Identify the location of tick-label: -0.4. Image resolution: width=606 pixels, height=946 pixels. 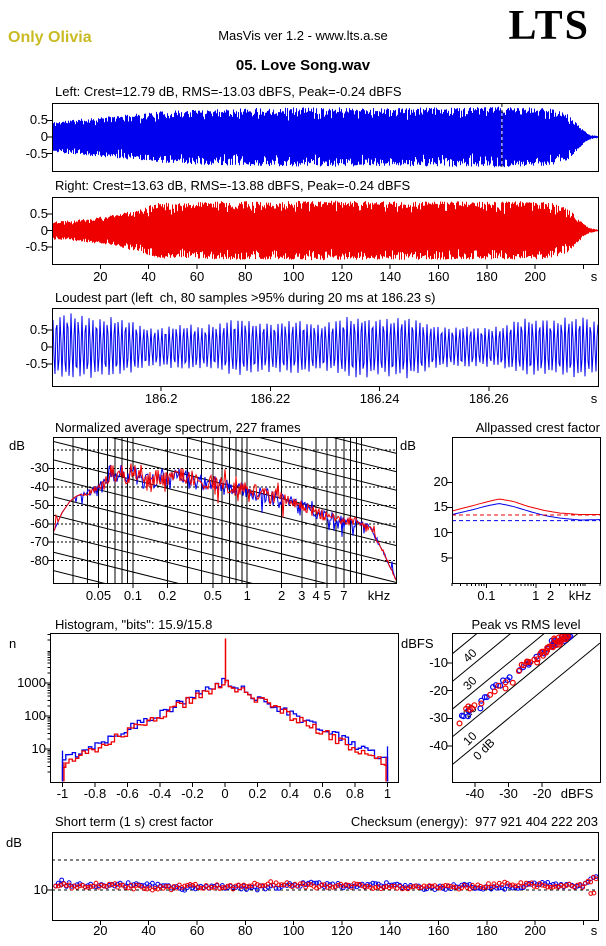
(160, 793).